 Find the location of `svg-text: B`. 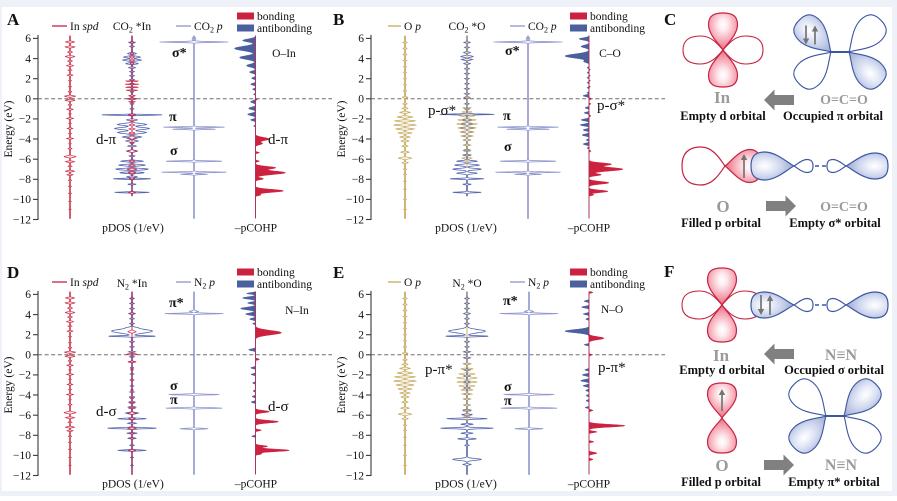

svg-text: B is located at coordinates (338, 19).